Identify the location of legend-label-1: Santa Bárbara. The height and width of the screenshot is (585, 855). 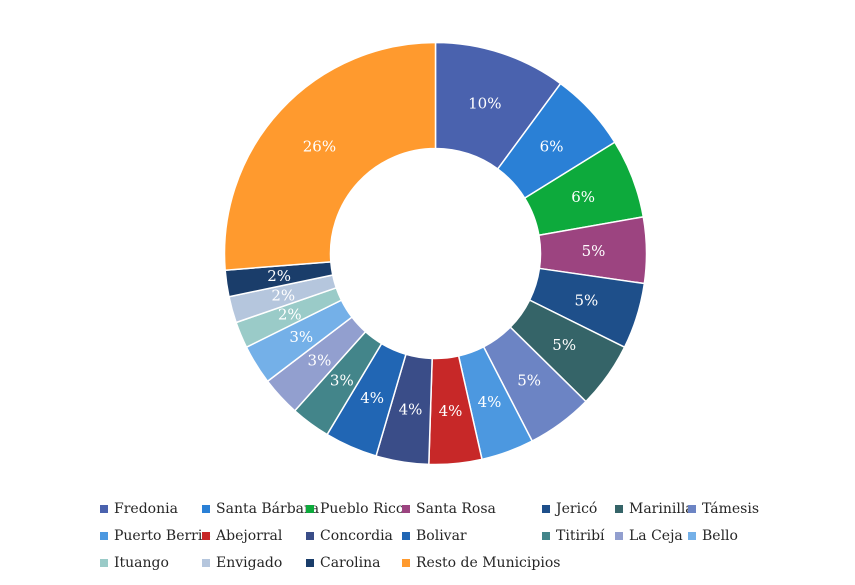
(268, 508).